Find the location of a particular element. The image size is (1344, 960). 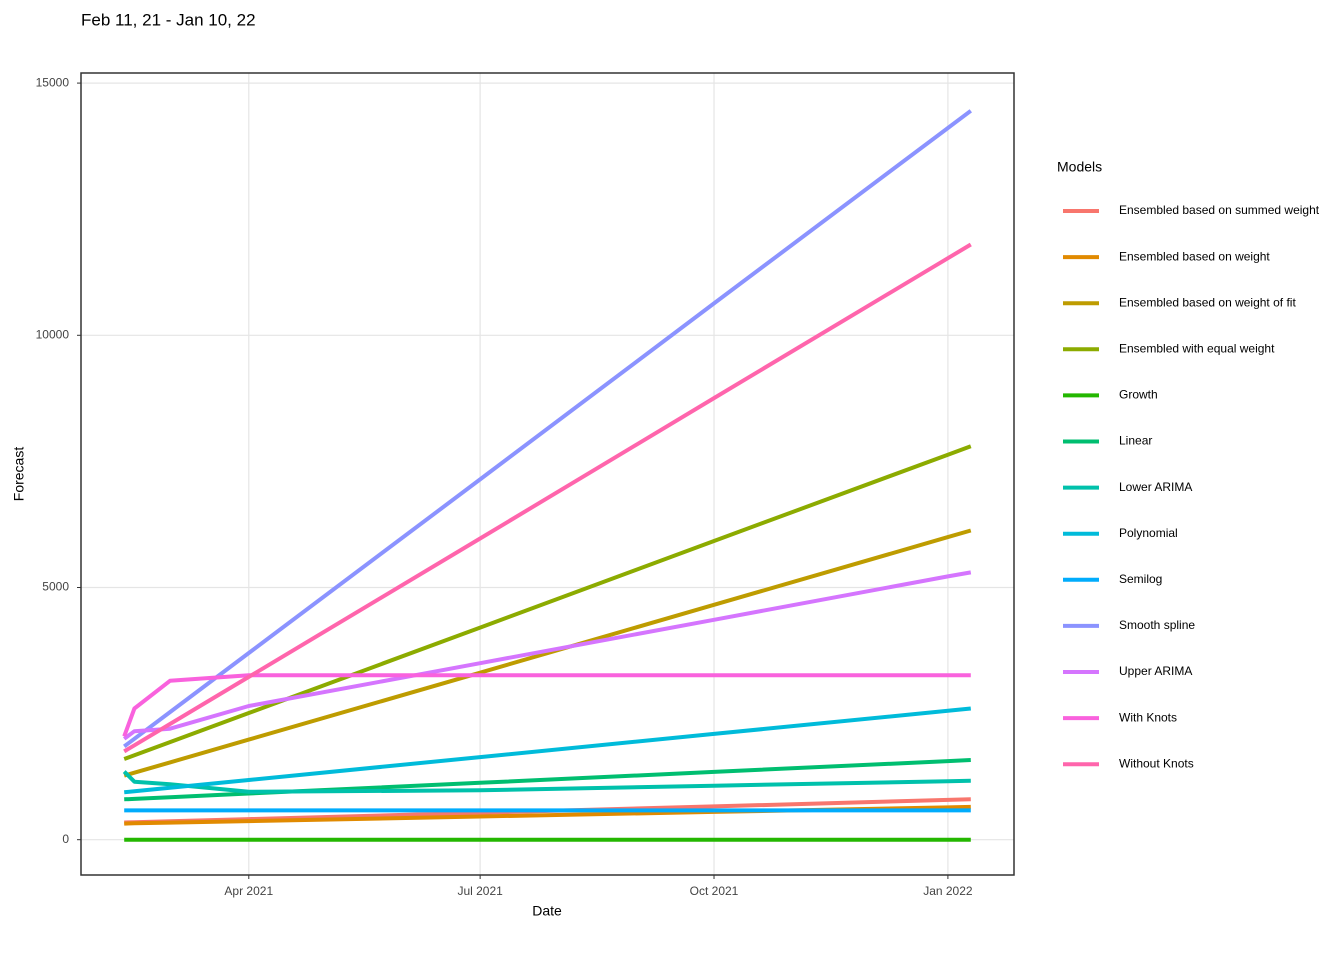

x-axis-label: Date is located at coordinates (547, 911).